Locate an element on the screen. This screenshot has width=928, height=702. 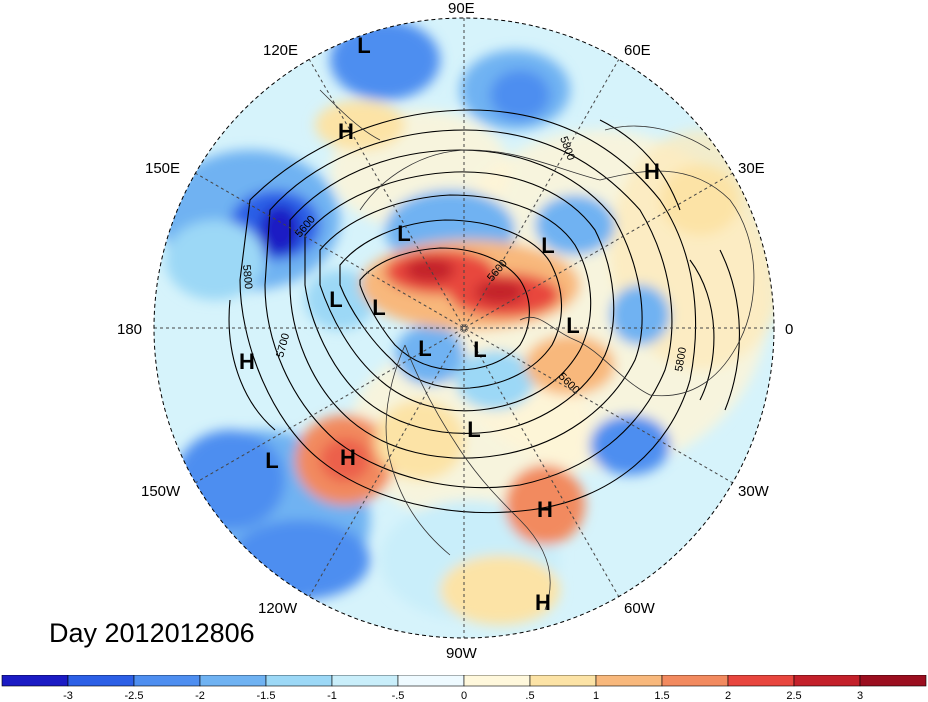
svg-text: 90E is located at coordinates (461, 8).